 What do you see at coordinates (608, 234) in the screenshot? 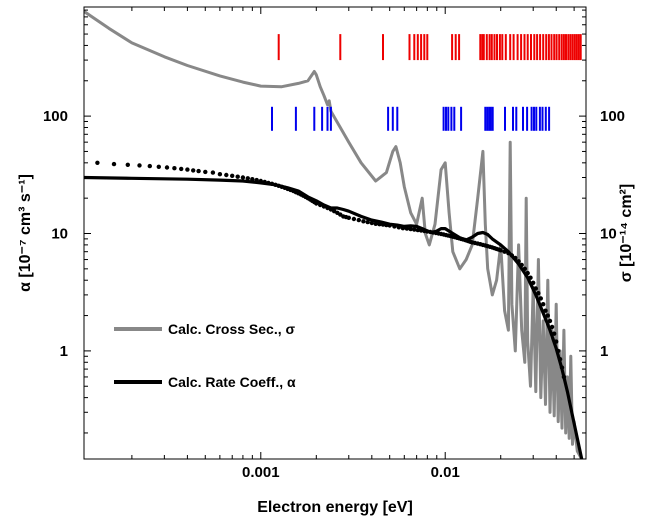
I see `y-tick-label-right: 10` at bounding box center [608, 234].